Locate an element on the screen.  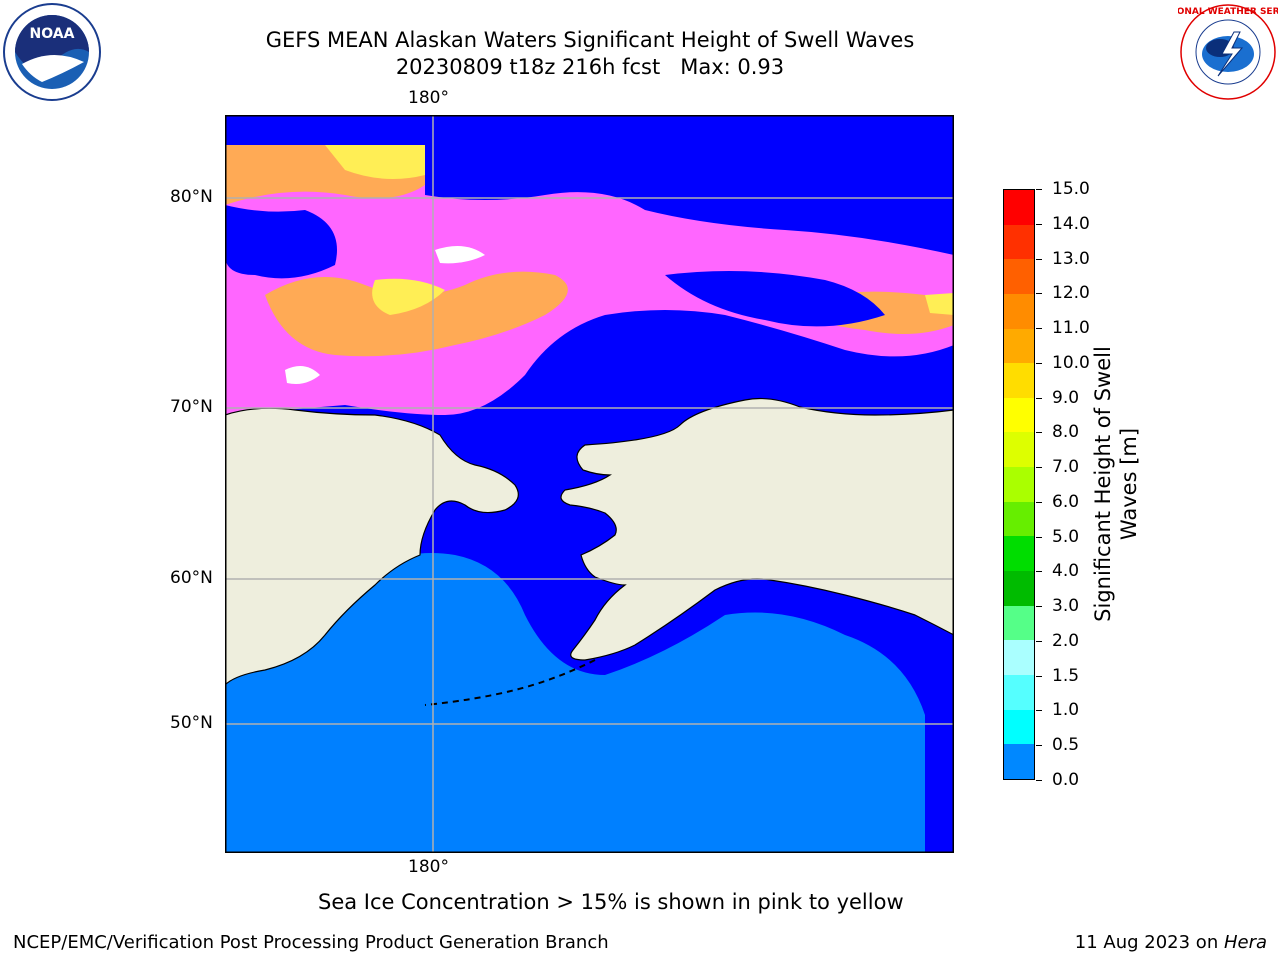
colorbar-tick-label: 9.0 is located at coordinates (1066, 397).